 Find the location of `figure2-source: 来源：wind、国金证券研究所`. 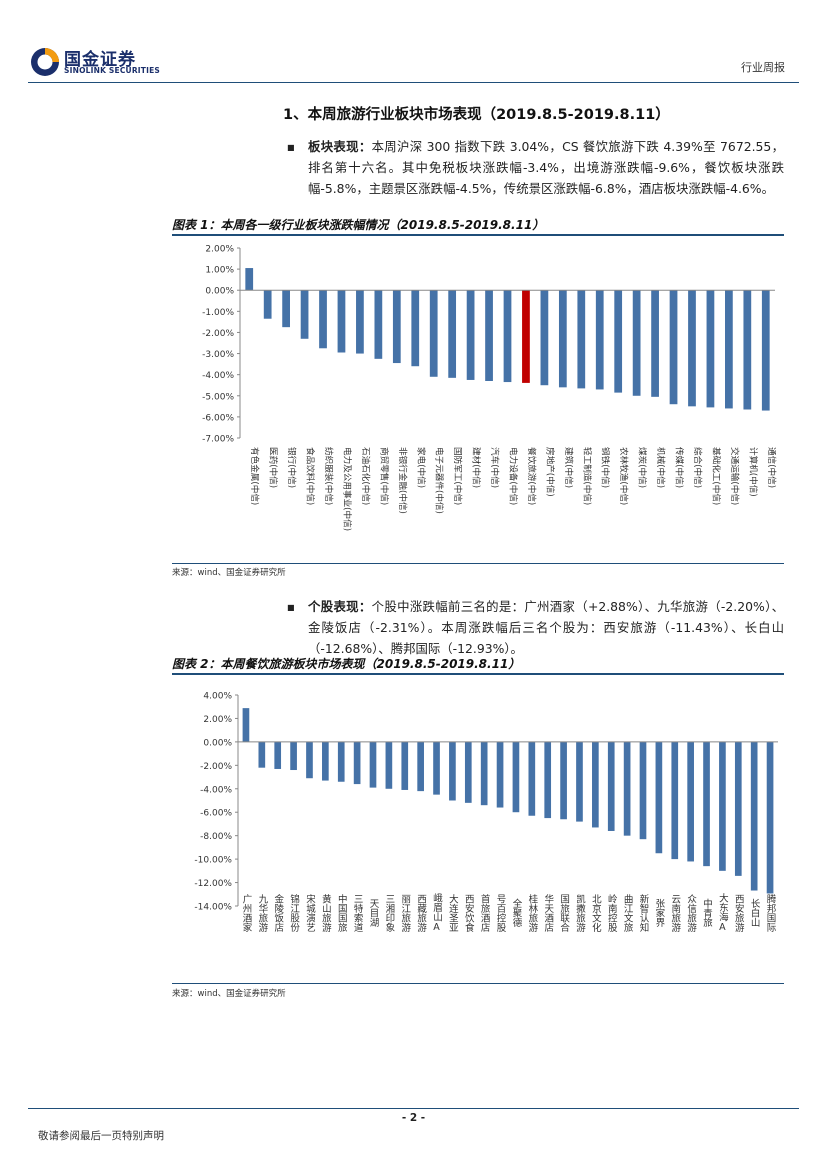

figure2-source: 来源：wind、国金证券研究所 is located at coordinates (229, 994).